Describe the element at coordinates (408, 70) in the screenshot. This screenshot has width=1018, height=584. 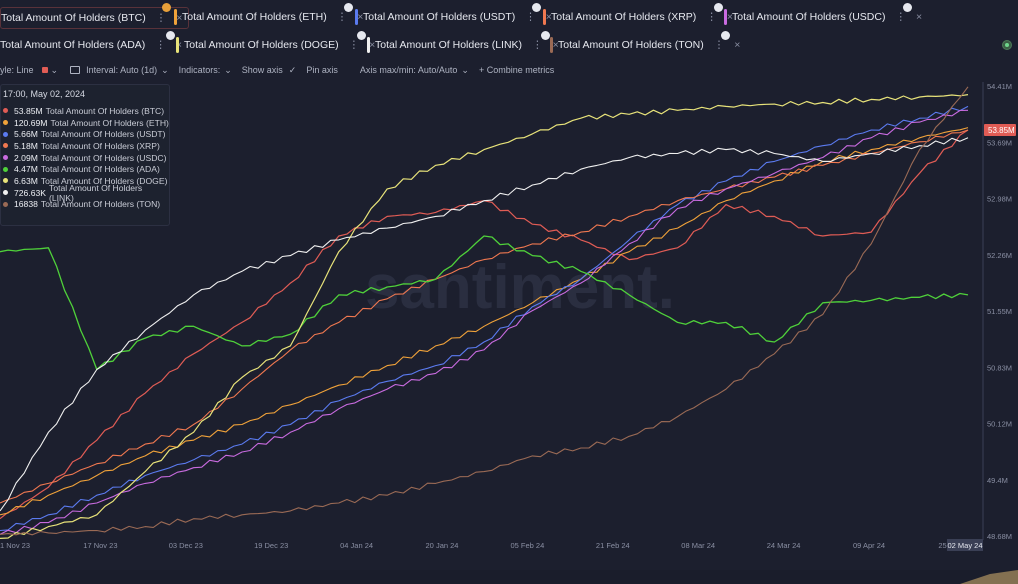
I see `axis-minmax-selector: Axis max/min: Auto/Auto` at that location.